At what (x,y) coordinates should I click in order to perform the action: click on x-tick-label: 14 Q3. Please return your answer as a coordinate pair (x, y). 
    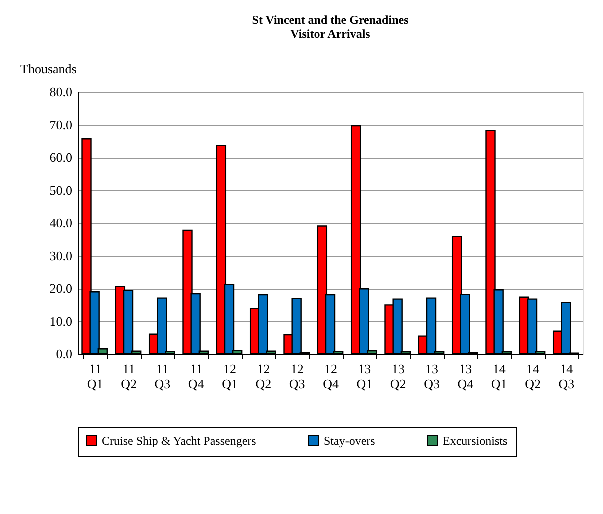
    Looking at the image, I should click on (566, 377).